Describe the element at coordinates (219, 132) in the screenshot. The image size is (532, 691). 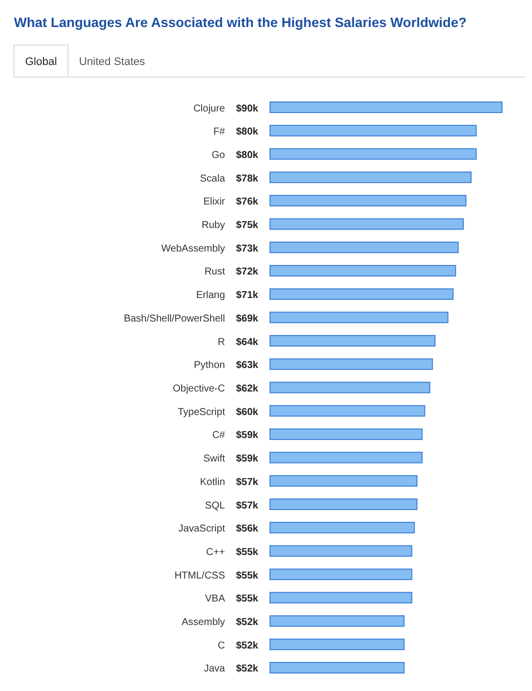
I see `y-tick-label: F#` at that location.